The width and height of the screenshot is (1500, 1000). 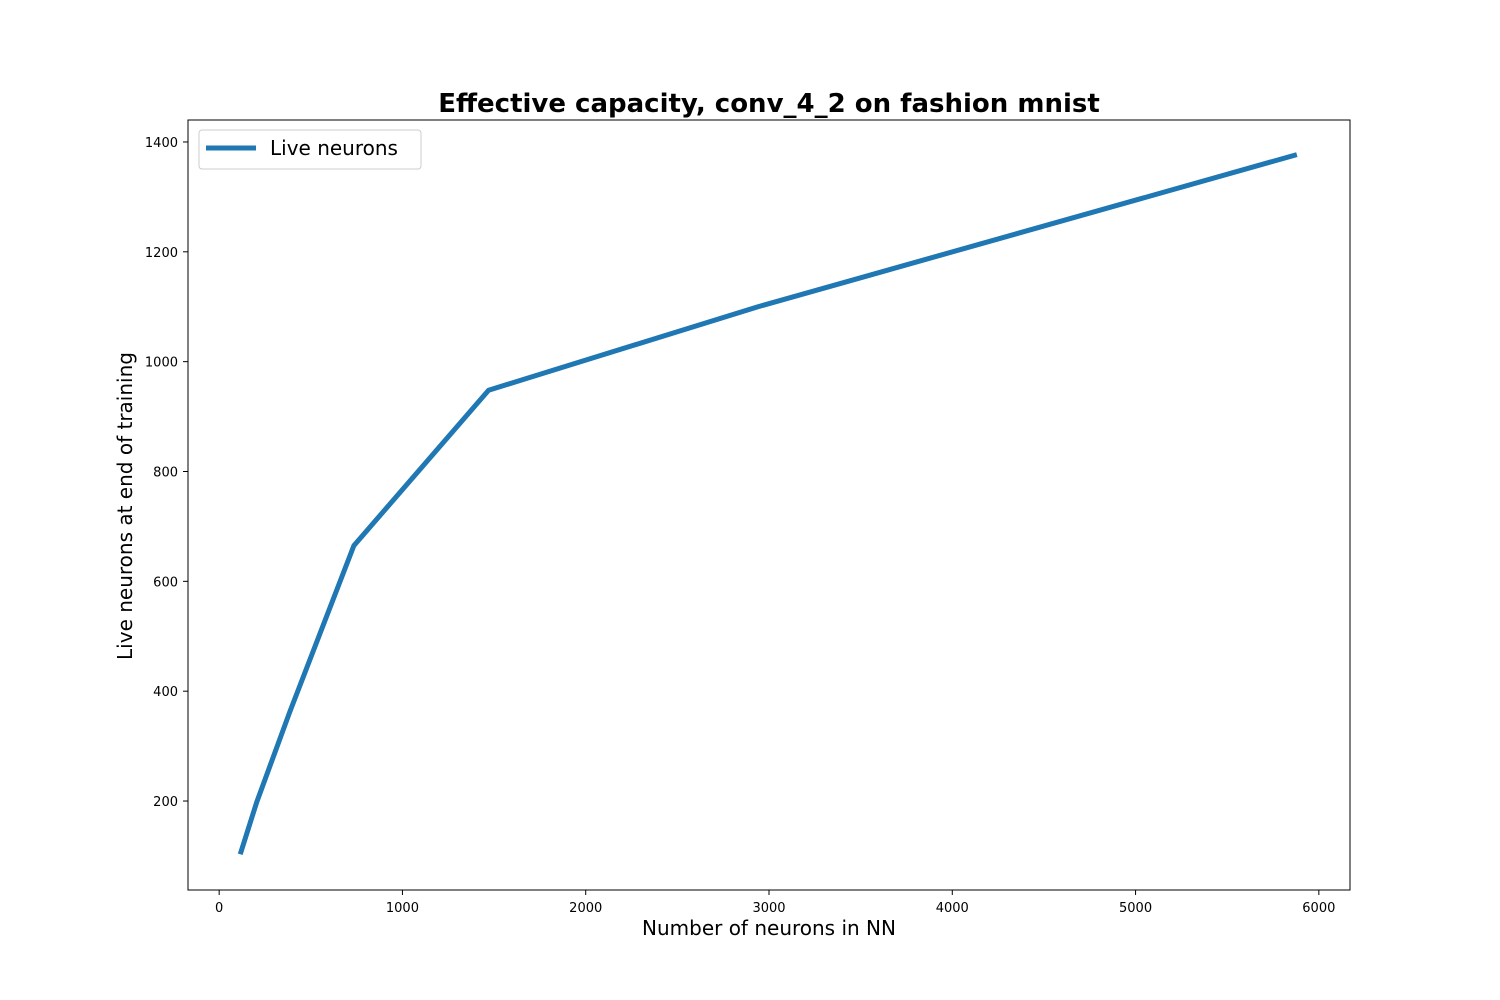 I want to click on x-axis: 0 1000 2000 3000 4000 5000 6000, so click(x=775, y=903).